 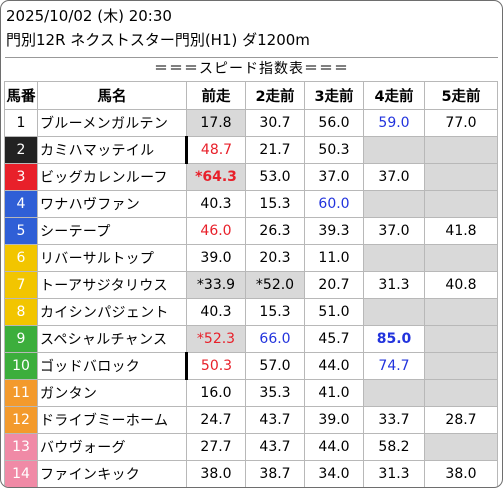 I want to click on speed-index-prev2: 35.3, so click(x=275, y=393).